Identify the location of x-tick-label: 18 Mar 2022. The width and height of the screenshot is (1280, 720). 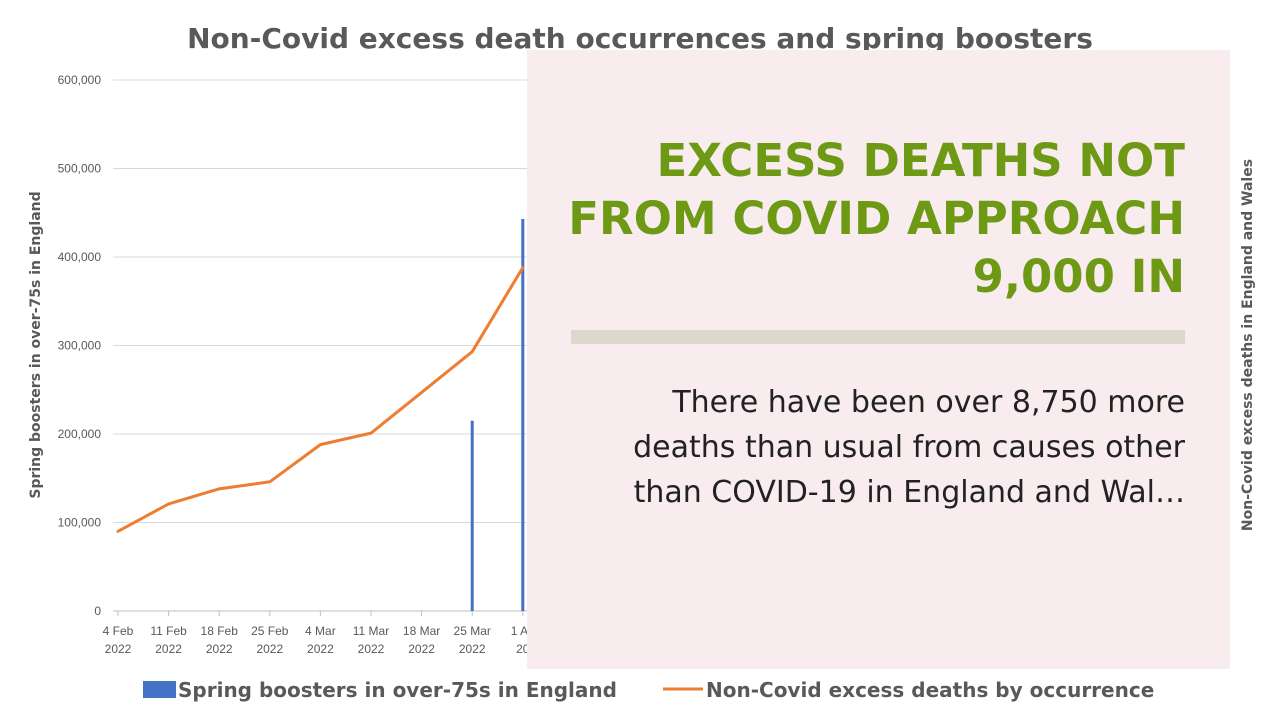
(421, 640).